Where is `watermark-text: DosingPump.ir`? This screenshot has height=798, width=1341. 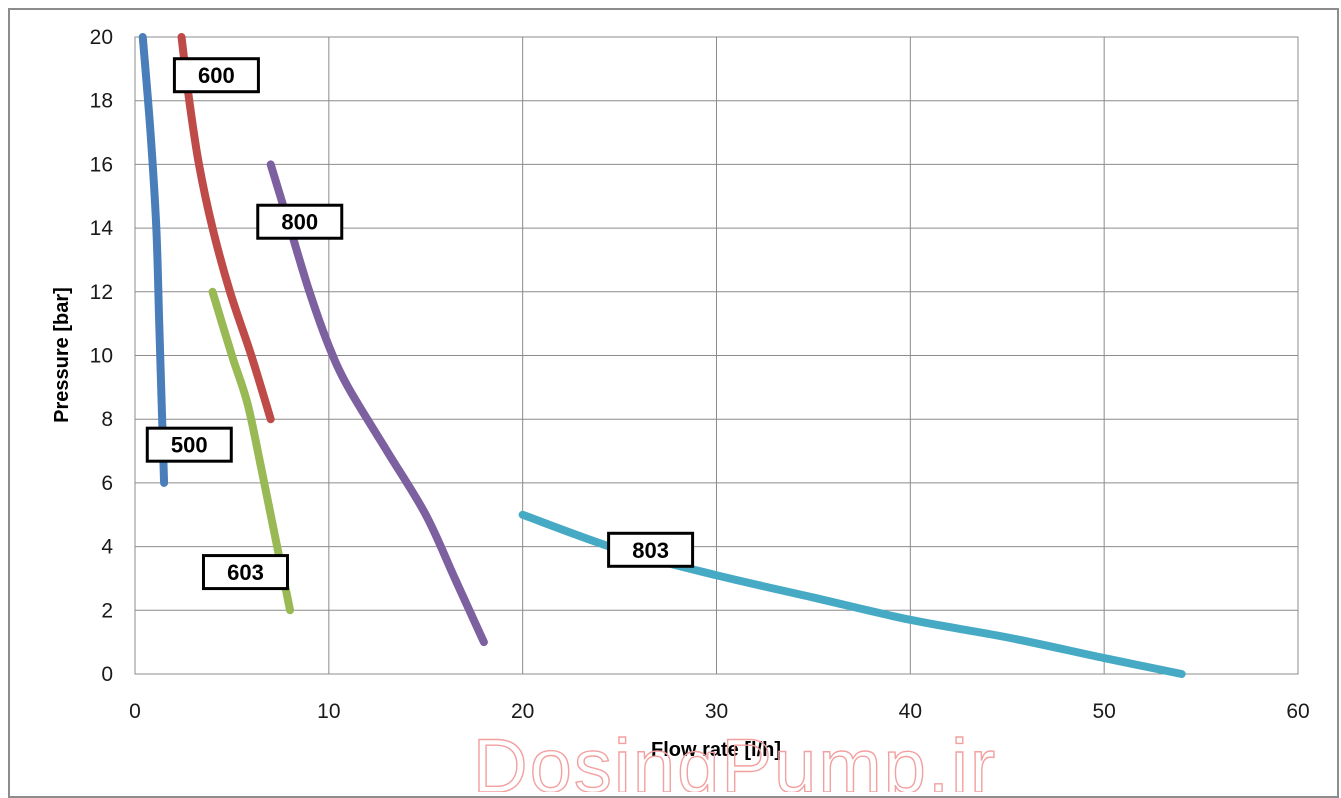
watermark-text: DosingPump.ir is located at coordinates (735, 758).